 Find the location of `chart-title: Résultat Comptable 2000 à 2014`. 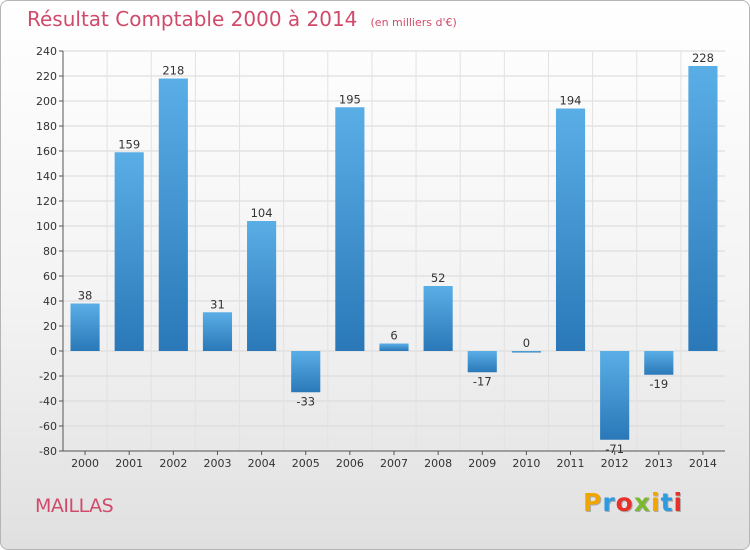

chart-title: Résultat Comptable 2000 à 2014 is located at coordinates (192, 19).